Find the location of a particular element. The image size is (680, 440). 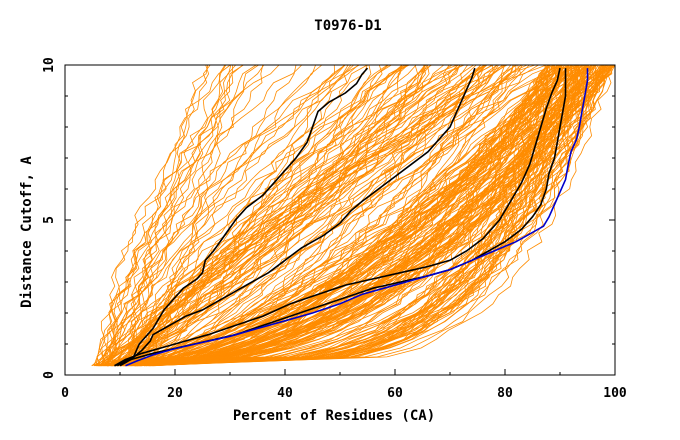

chart-title: T0976-D1 is located at coordinates (347, 26).